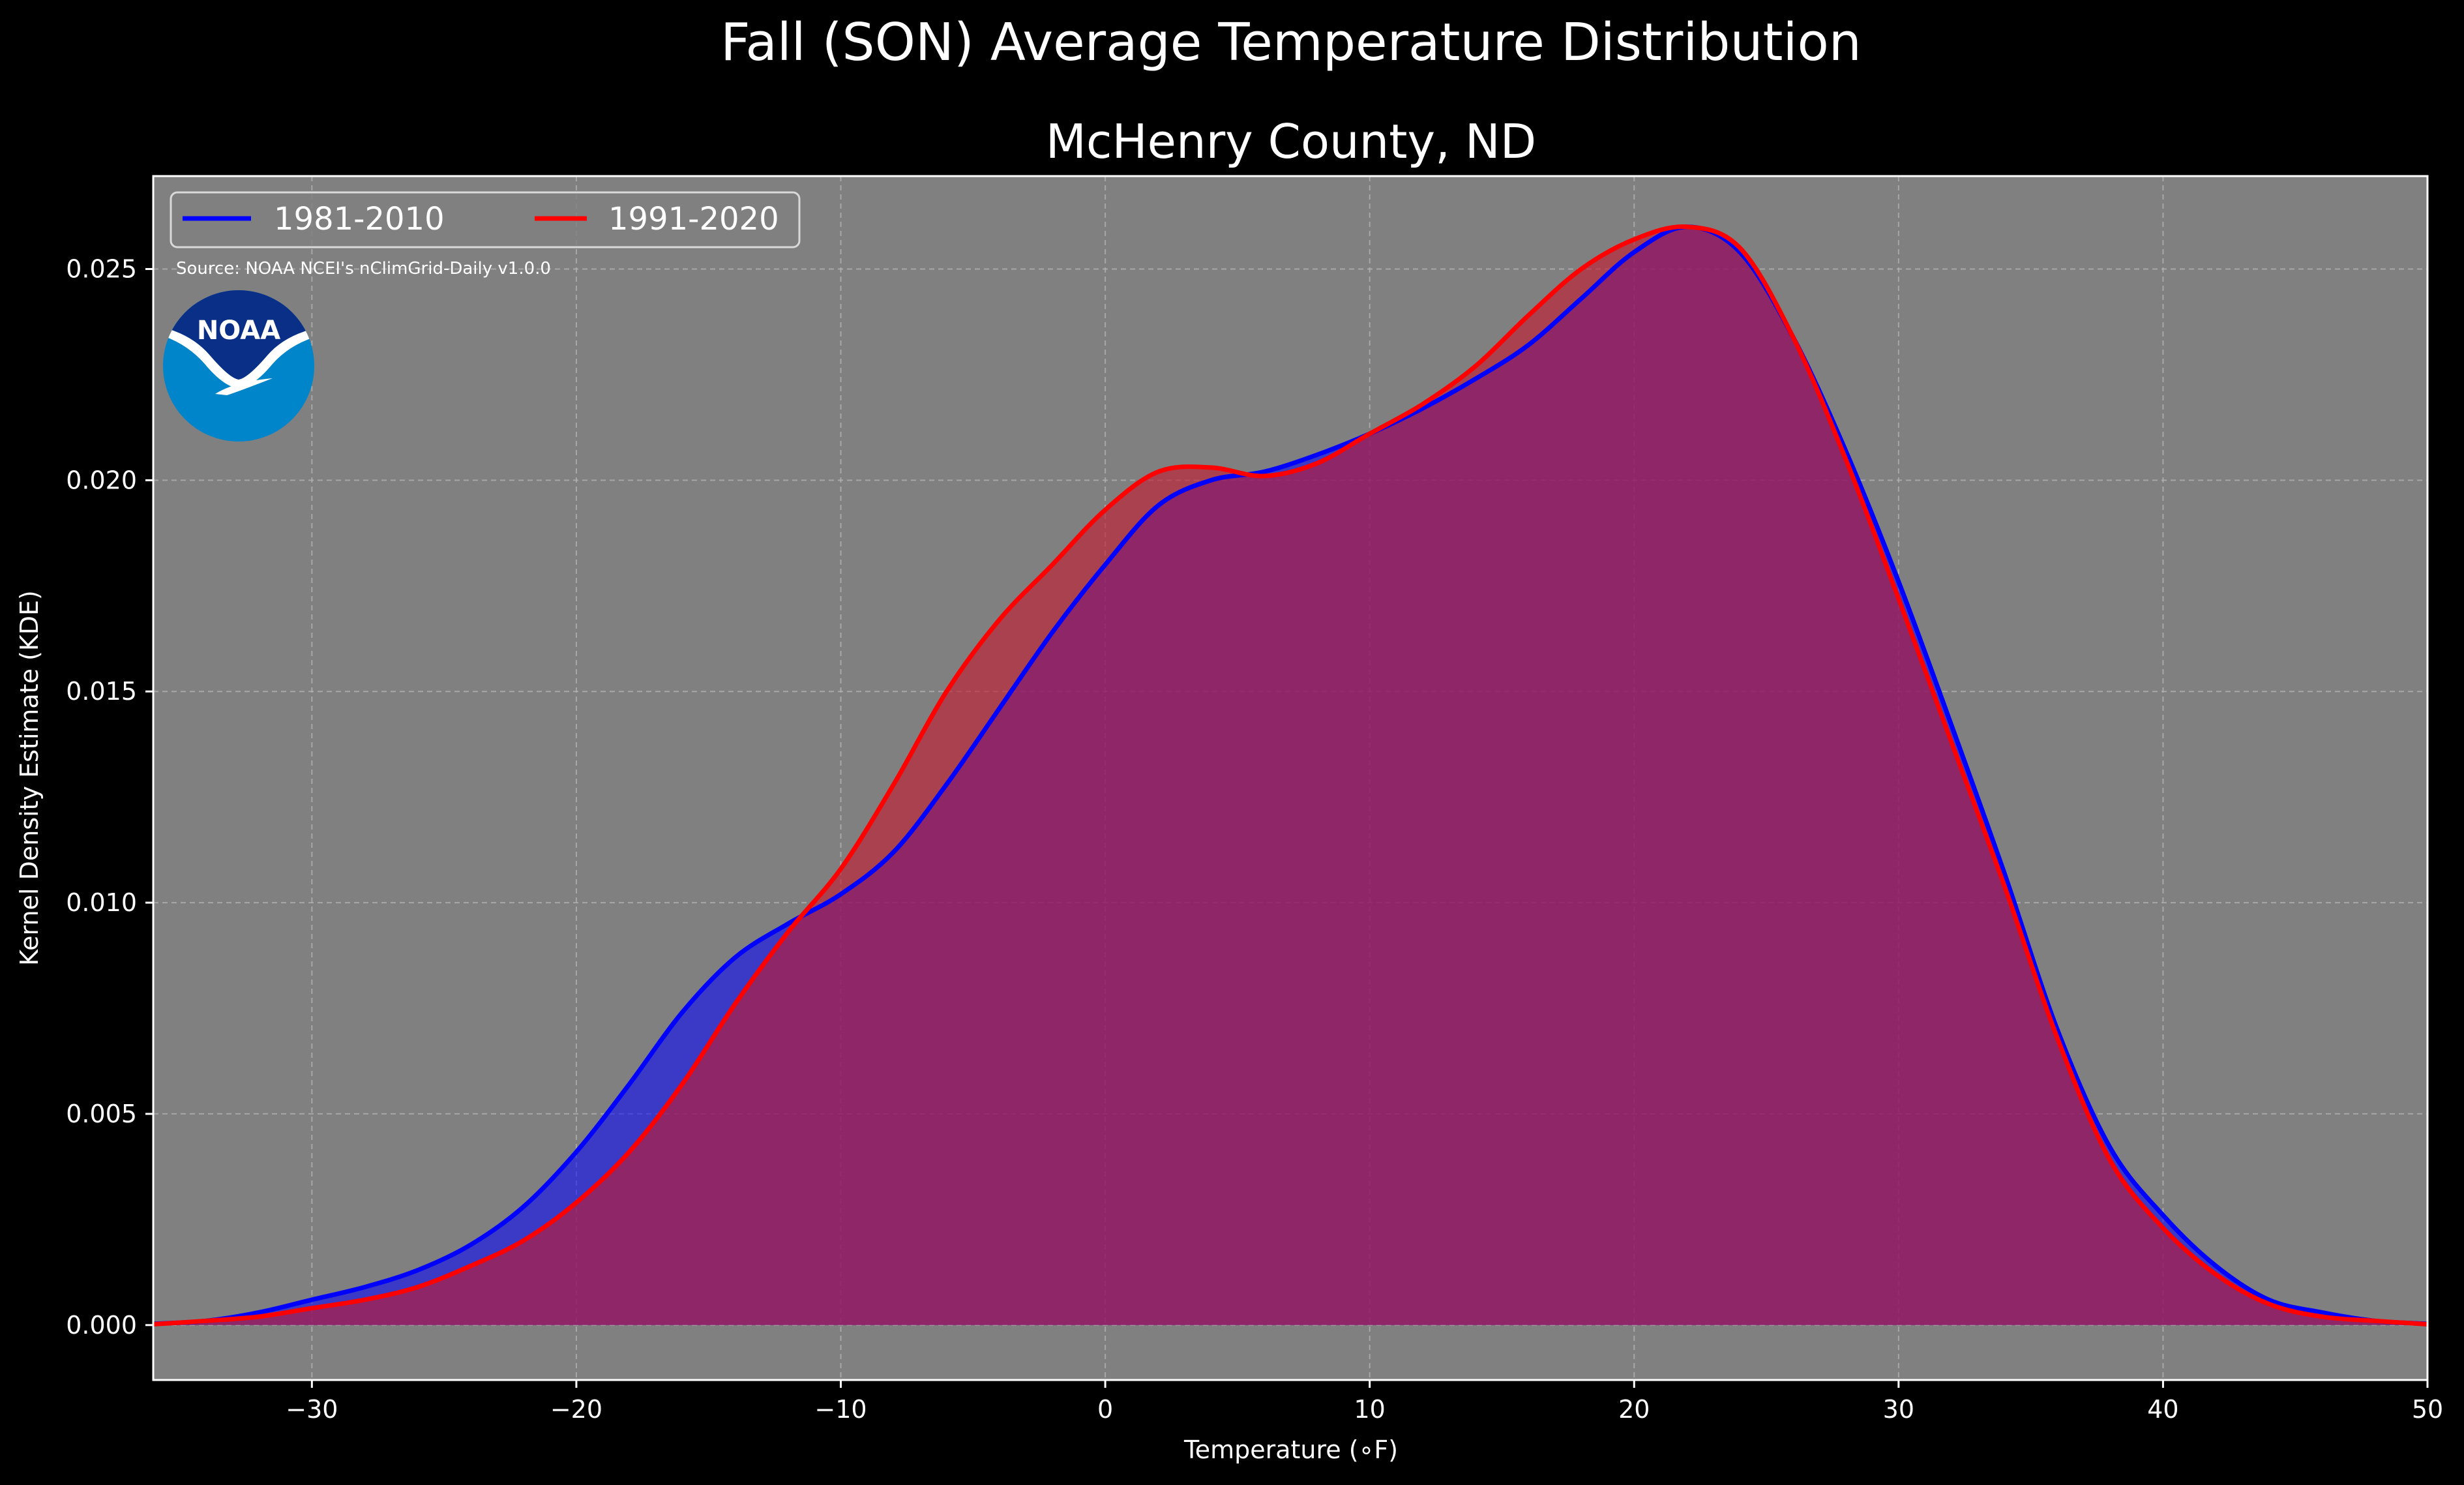 Image resolution: width=2464 pixels, height=1485 pixels. What do you see at coordinates (29, 778) in the screenshot?
I see `y-axis-label: Kernel Density Estimate (KDE)` at bounding box center [29, 778].